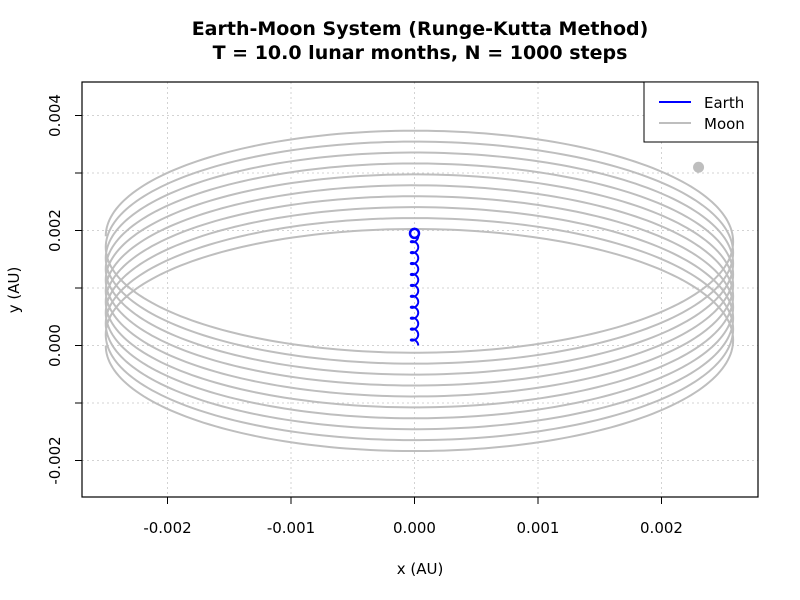  I want to click on earth-end-point, so click(414, 233).